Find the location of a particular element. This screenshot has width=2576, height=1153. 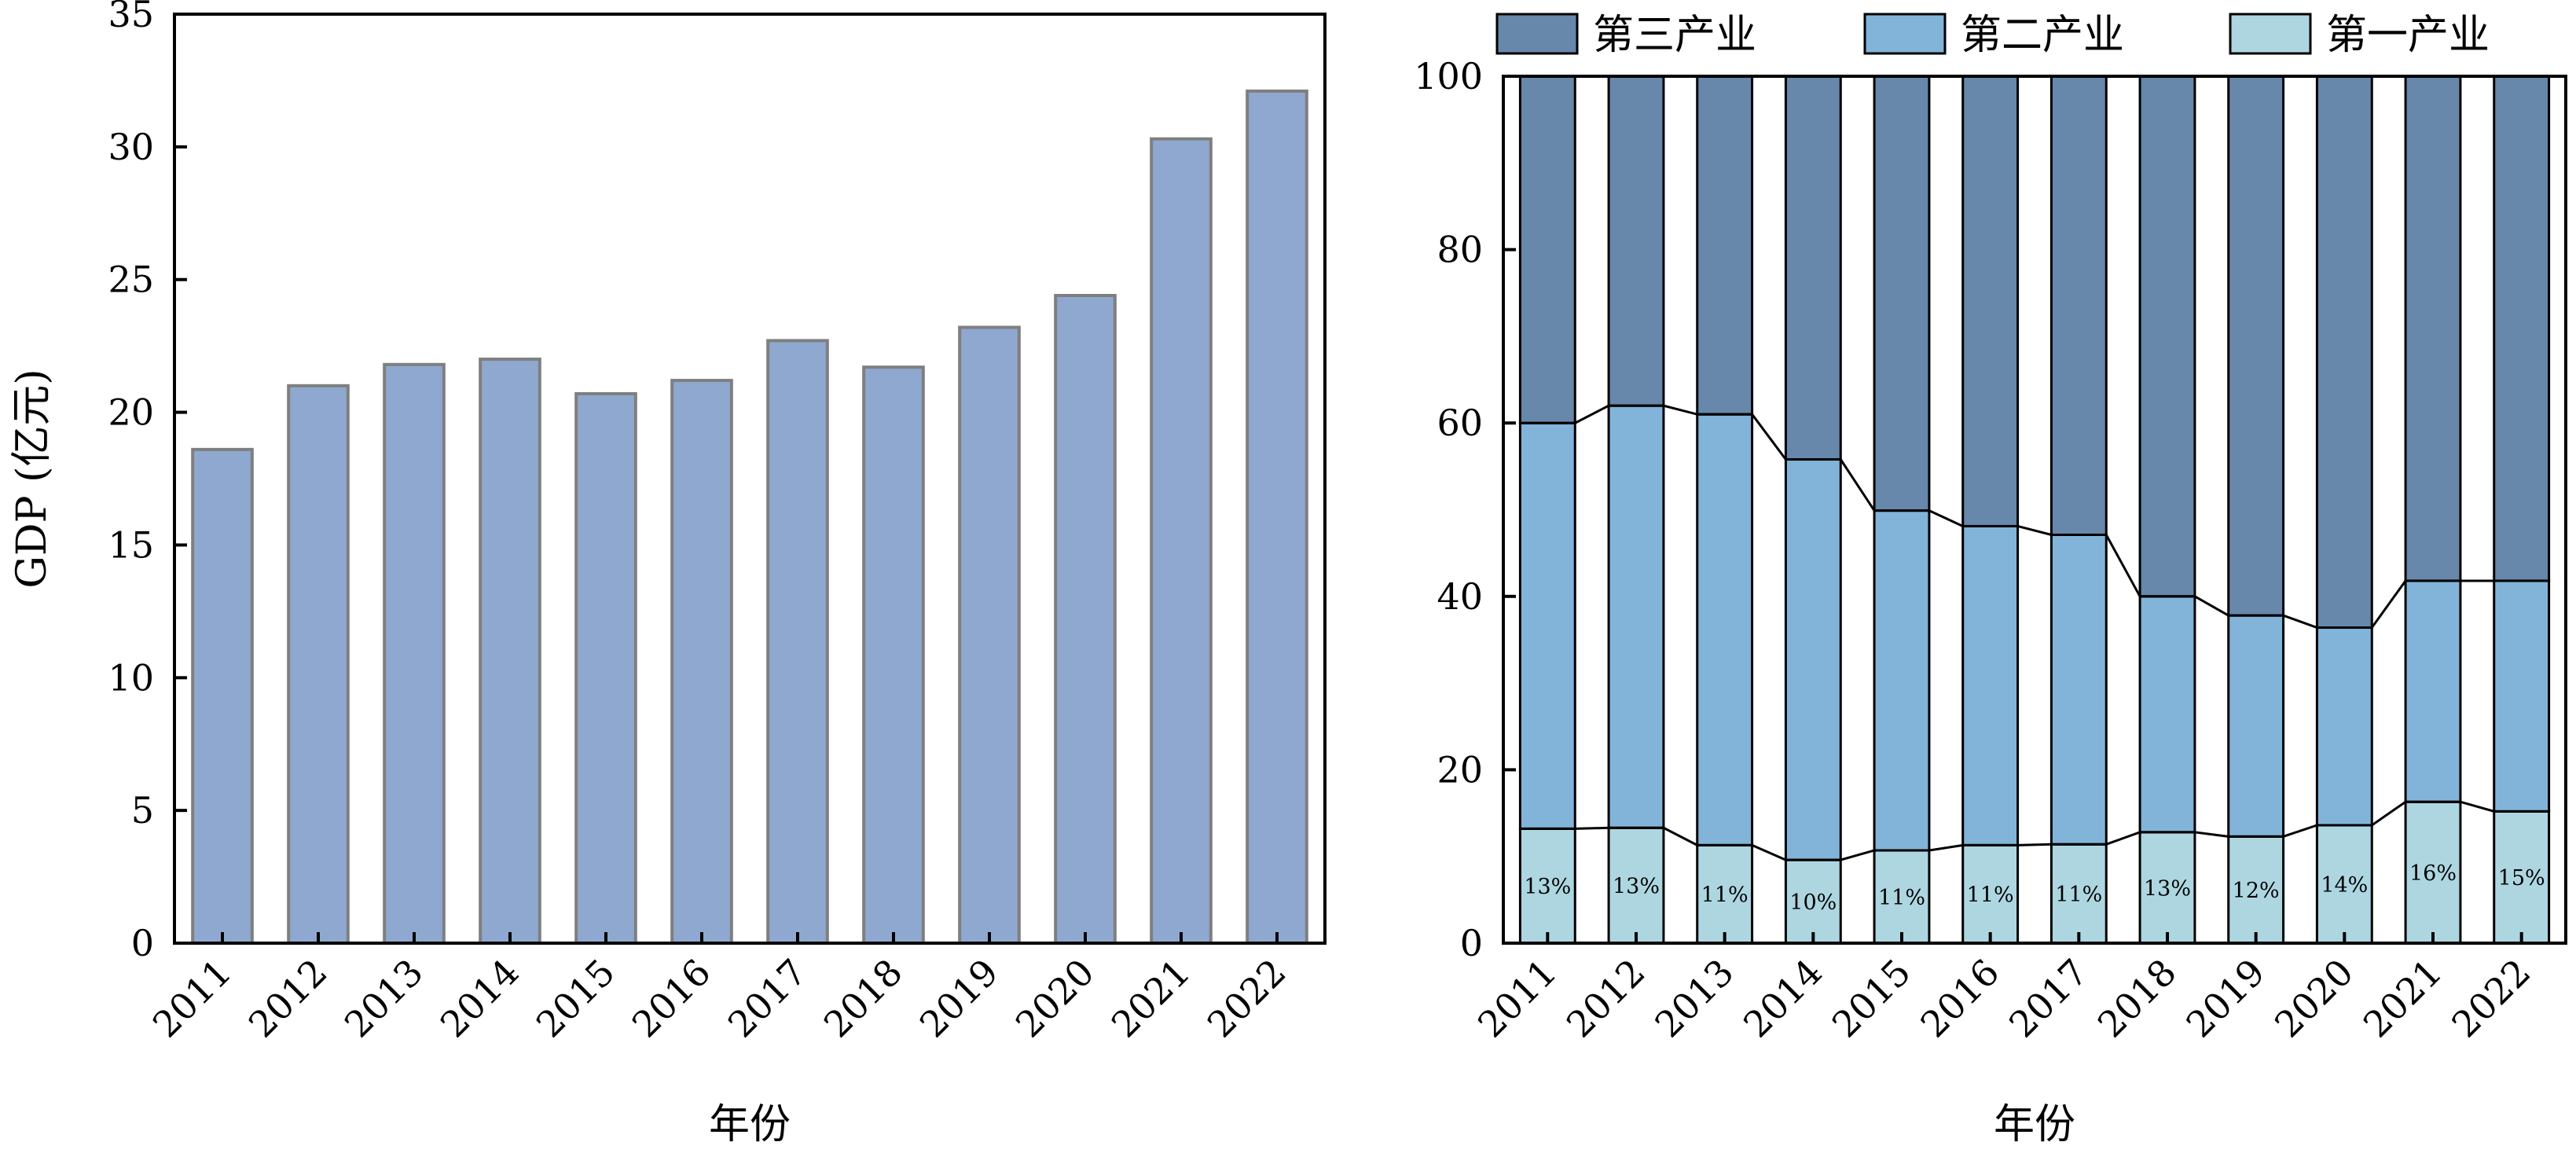

left-x-tick-label: 2022 is located at coordinates (1246, 999).